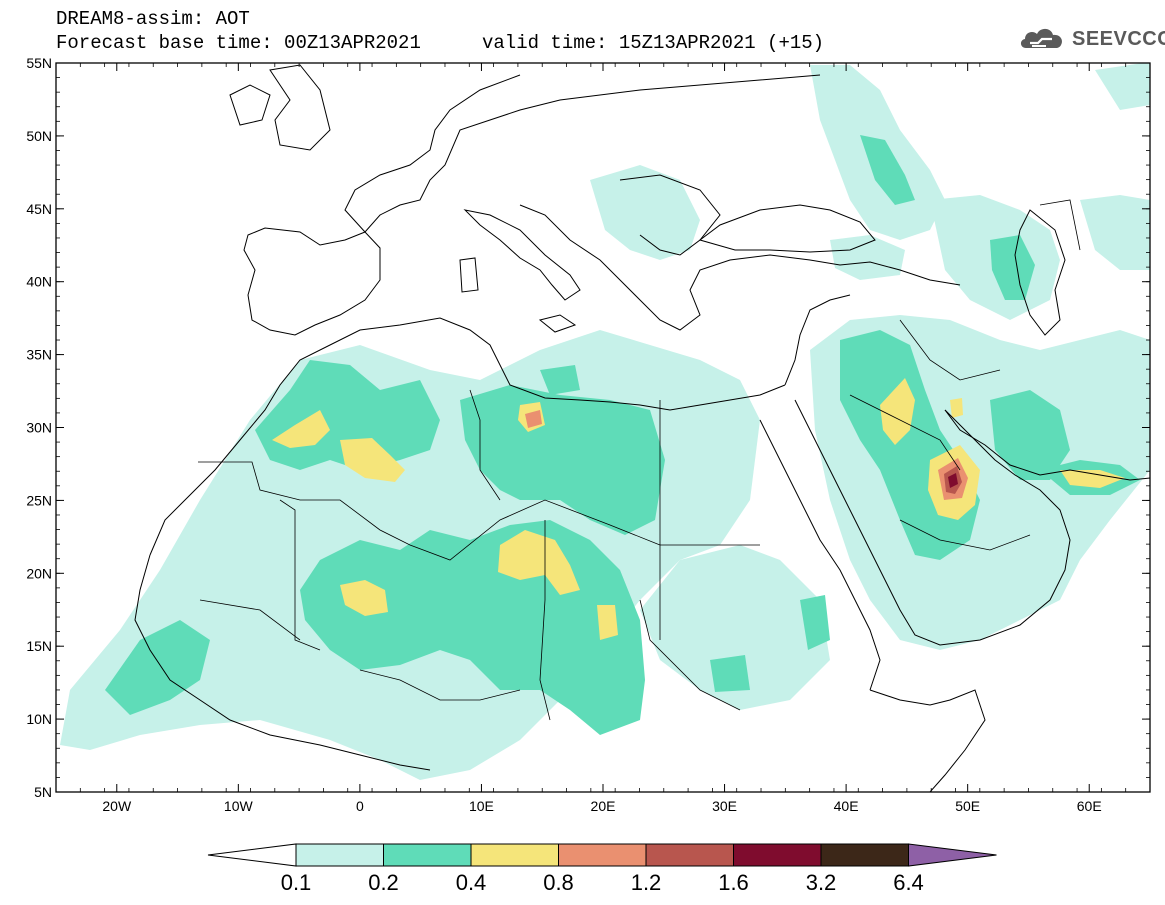  Describe the element at coordinates (39, 428) in the screenshot. I see `lat-label: 30N` at that location.